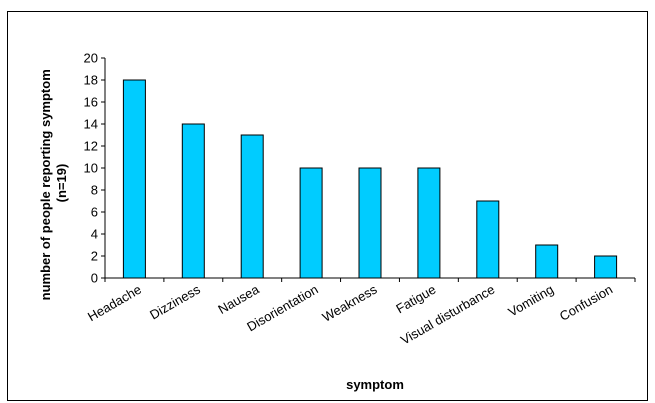 This screenshot has height=403, width=655. I want to click on y-tick-label: 10, so click(91, 168).